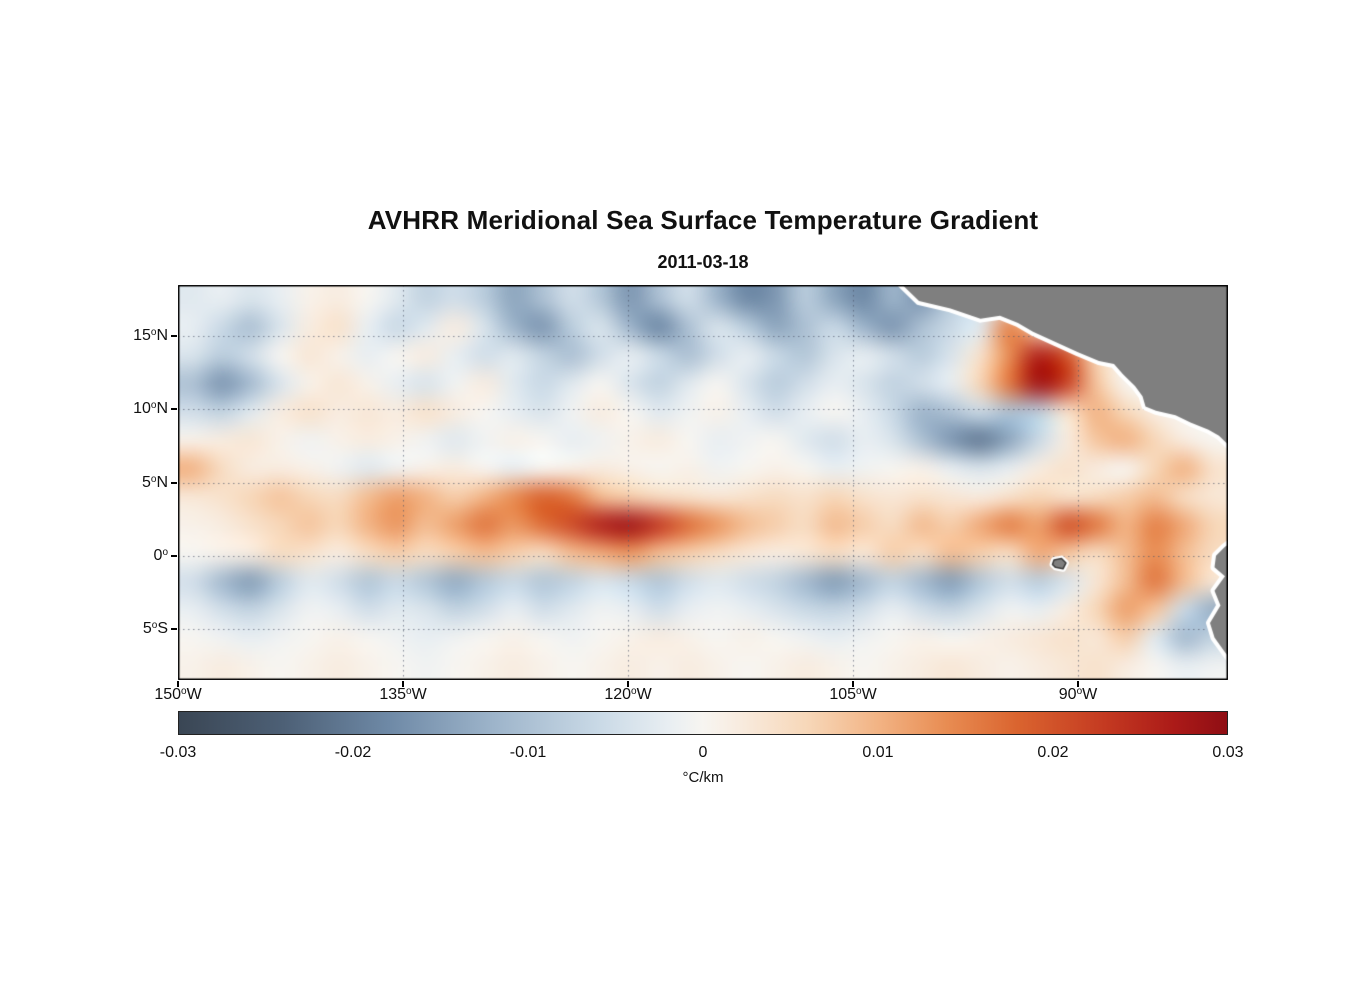 This screenshot has height=1000, width=1356. I want to click on colorbar-tick-label: 0, so click(703, 752).